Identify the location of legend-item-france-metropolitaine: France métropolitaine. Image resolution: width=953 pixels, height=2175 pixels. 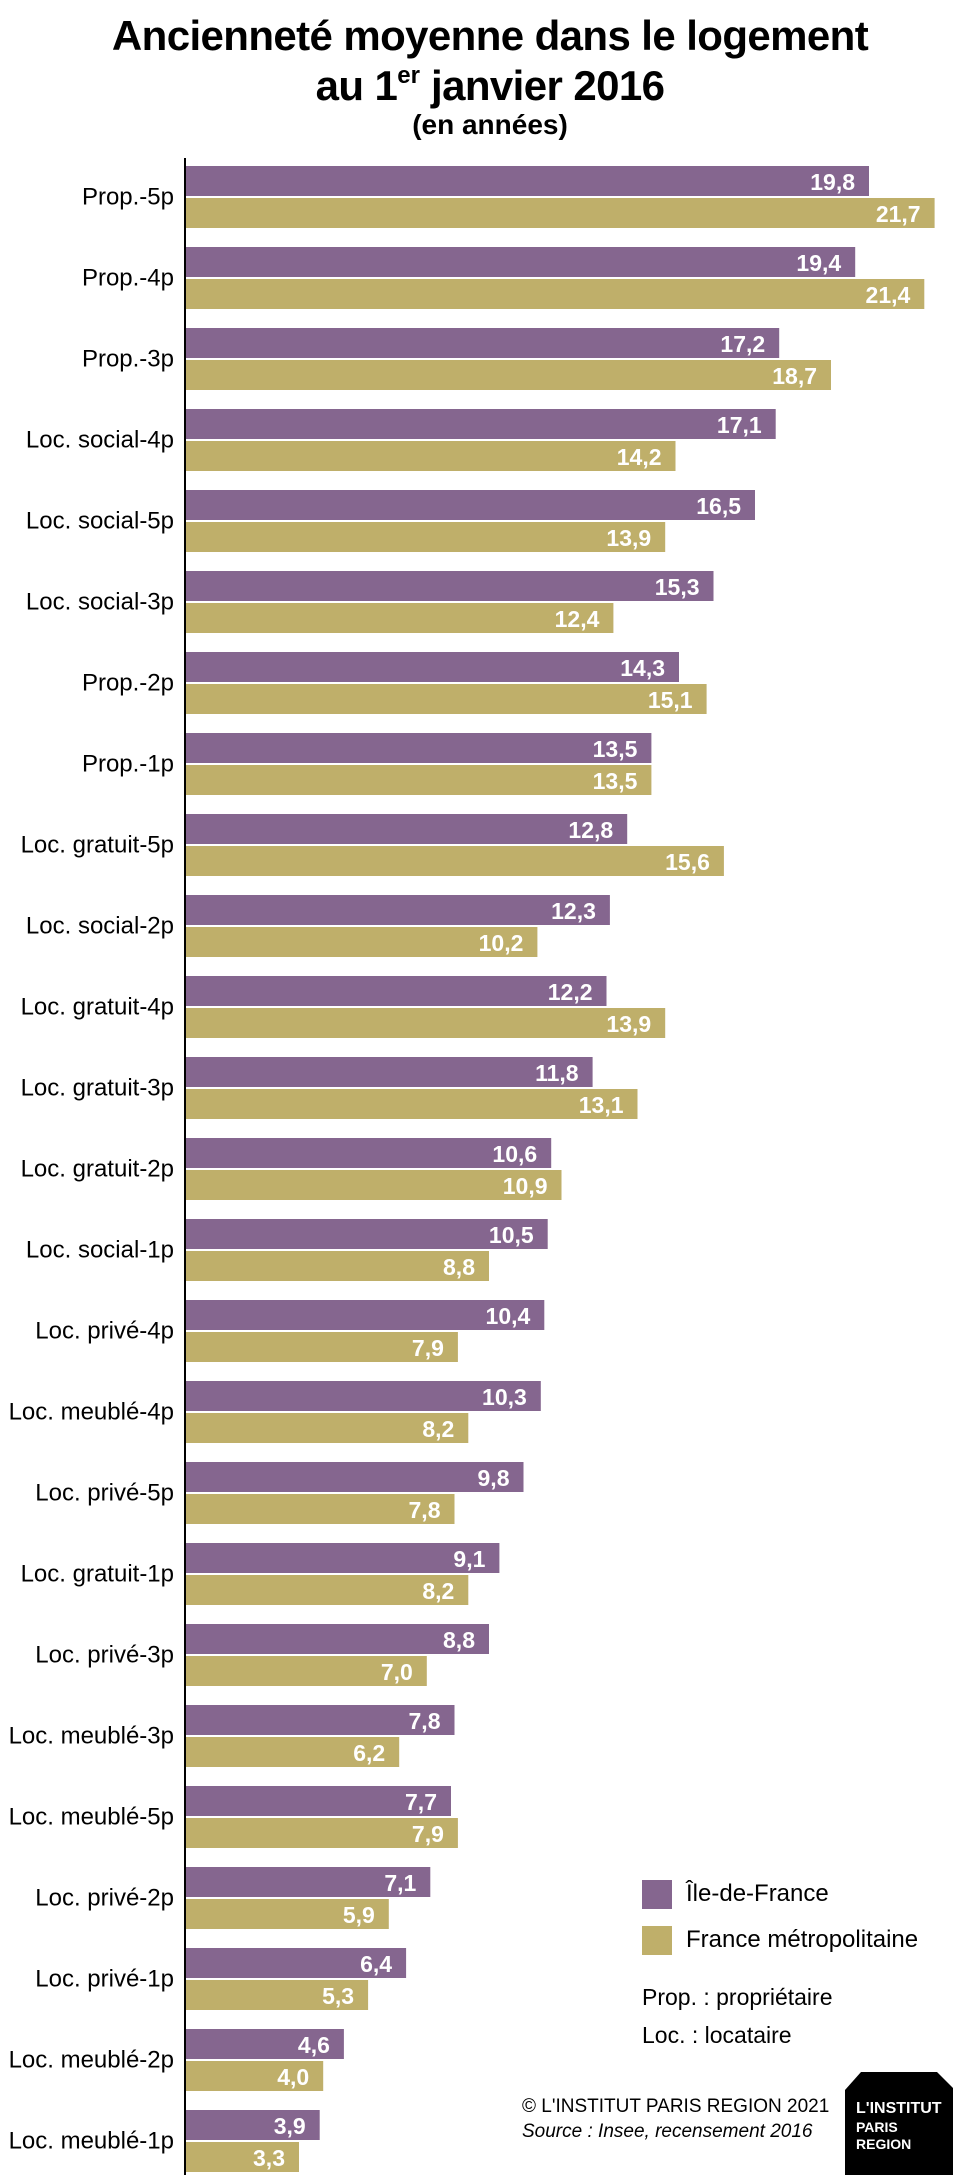
(780, 1940).